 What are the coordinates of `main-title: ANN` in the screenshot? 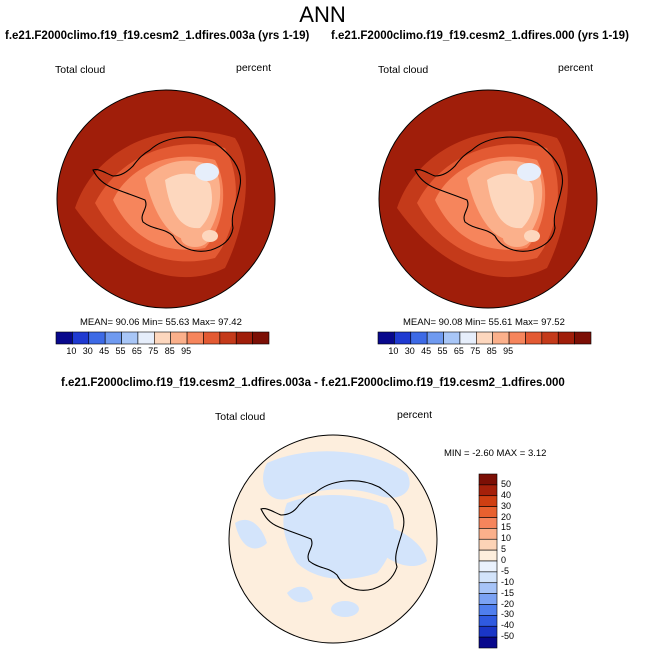 It's located at (322, 14).